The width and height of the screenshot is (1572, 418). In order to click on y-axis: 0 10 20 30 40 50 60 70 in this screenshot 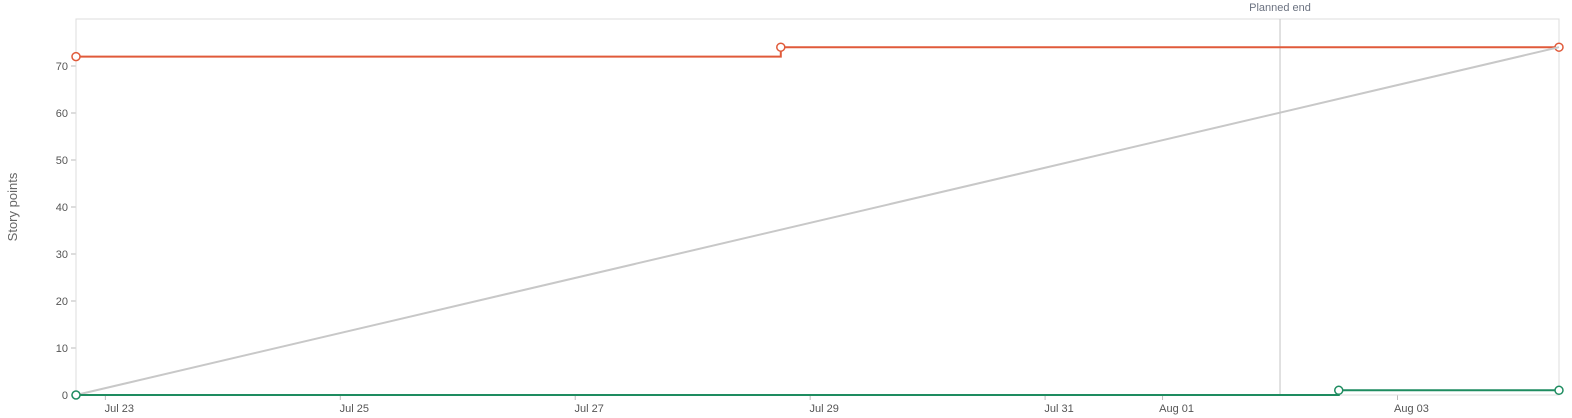, I will do `click(66, 231)`.